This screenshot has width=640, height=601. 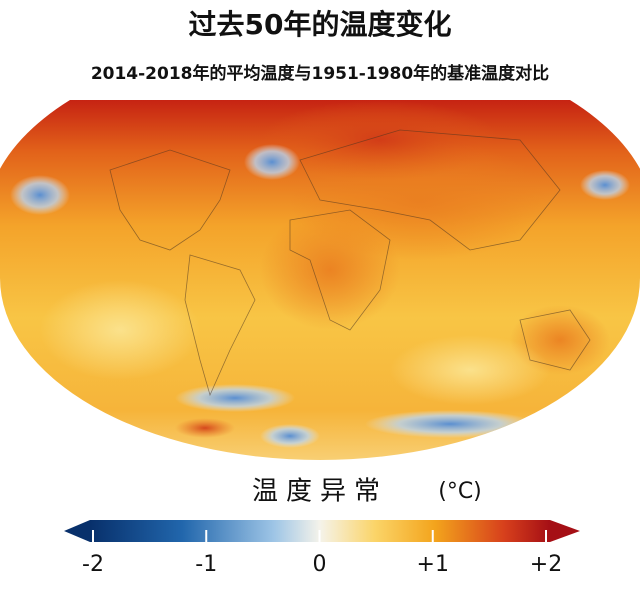 I want to click on legend-unit: (°C), so click(x=460, y=491).